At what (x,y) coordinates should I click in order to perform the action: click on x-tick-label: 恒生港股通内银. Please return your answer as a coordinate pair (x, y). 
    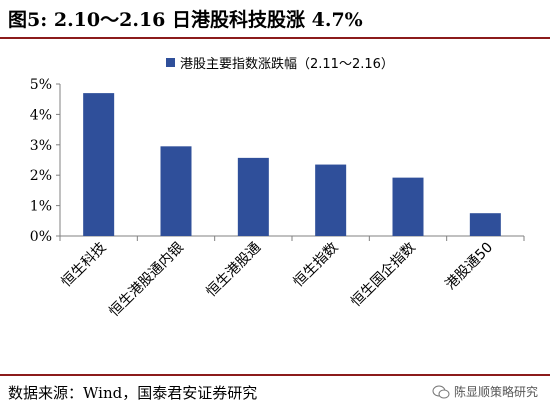
    Looking at the image, I should click on (146, 280).